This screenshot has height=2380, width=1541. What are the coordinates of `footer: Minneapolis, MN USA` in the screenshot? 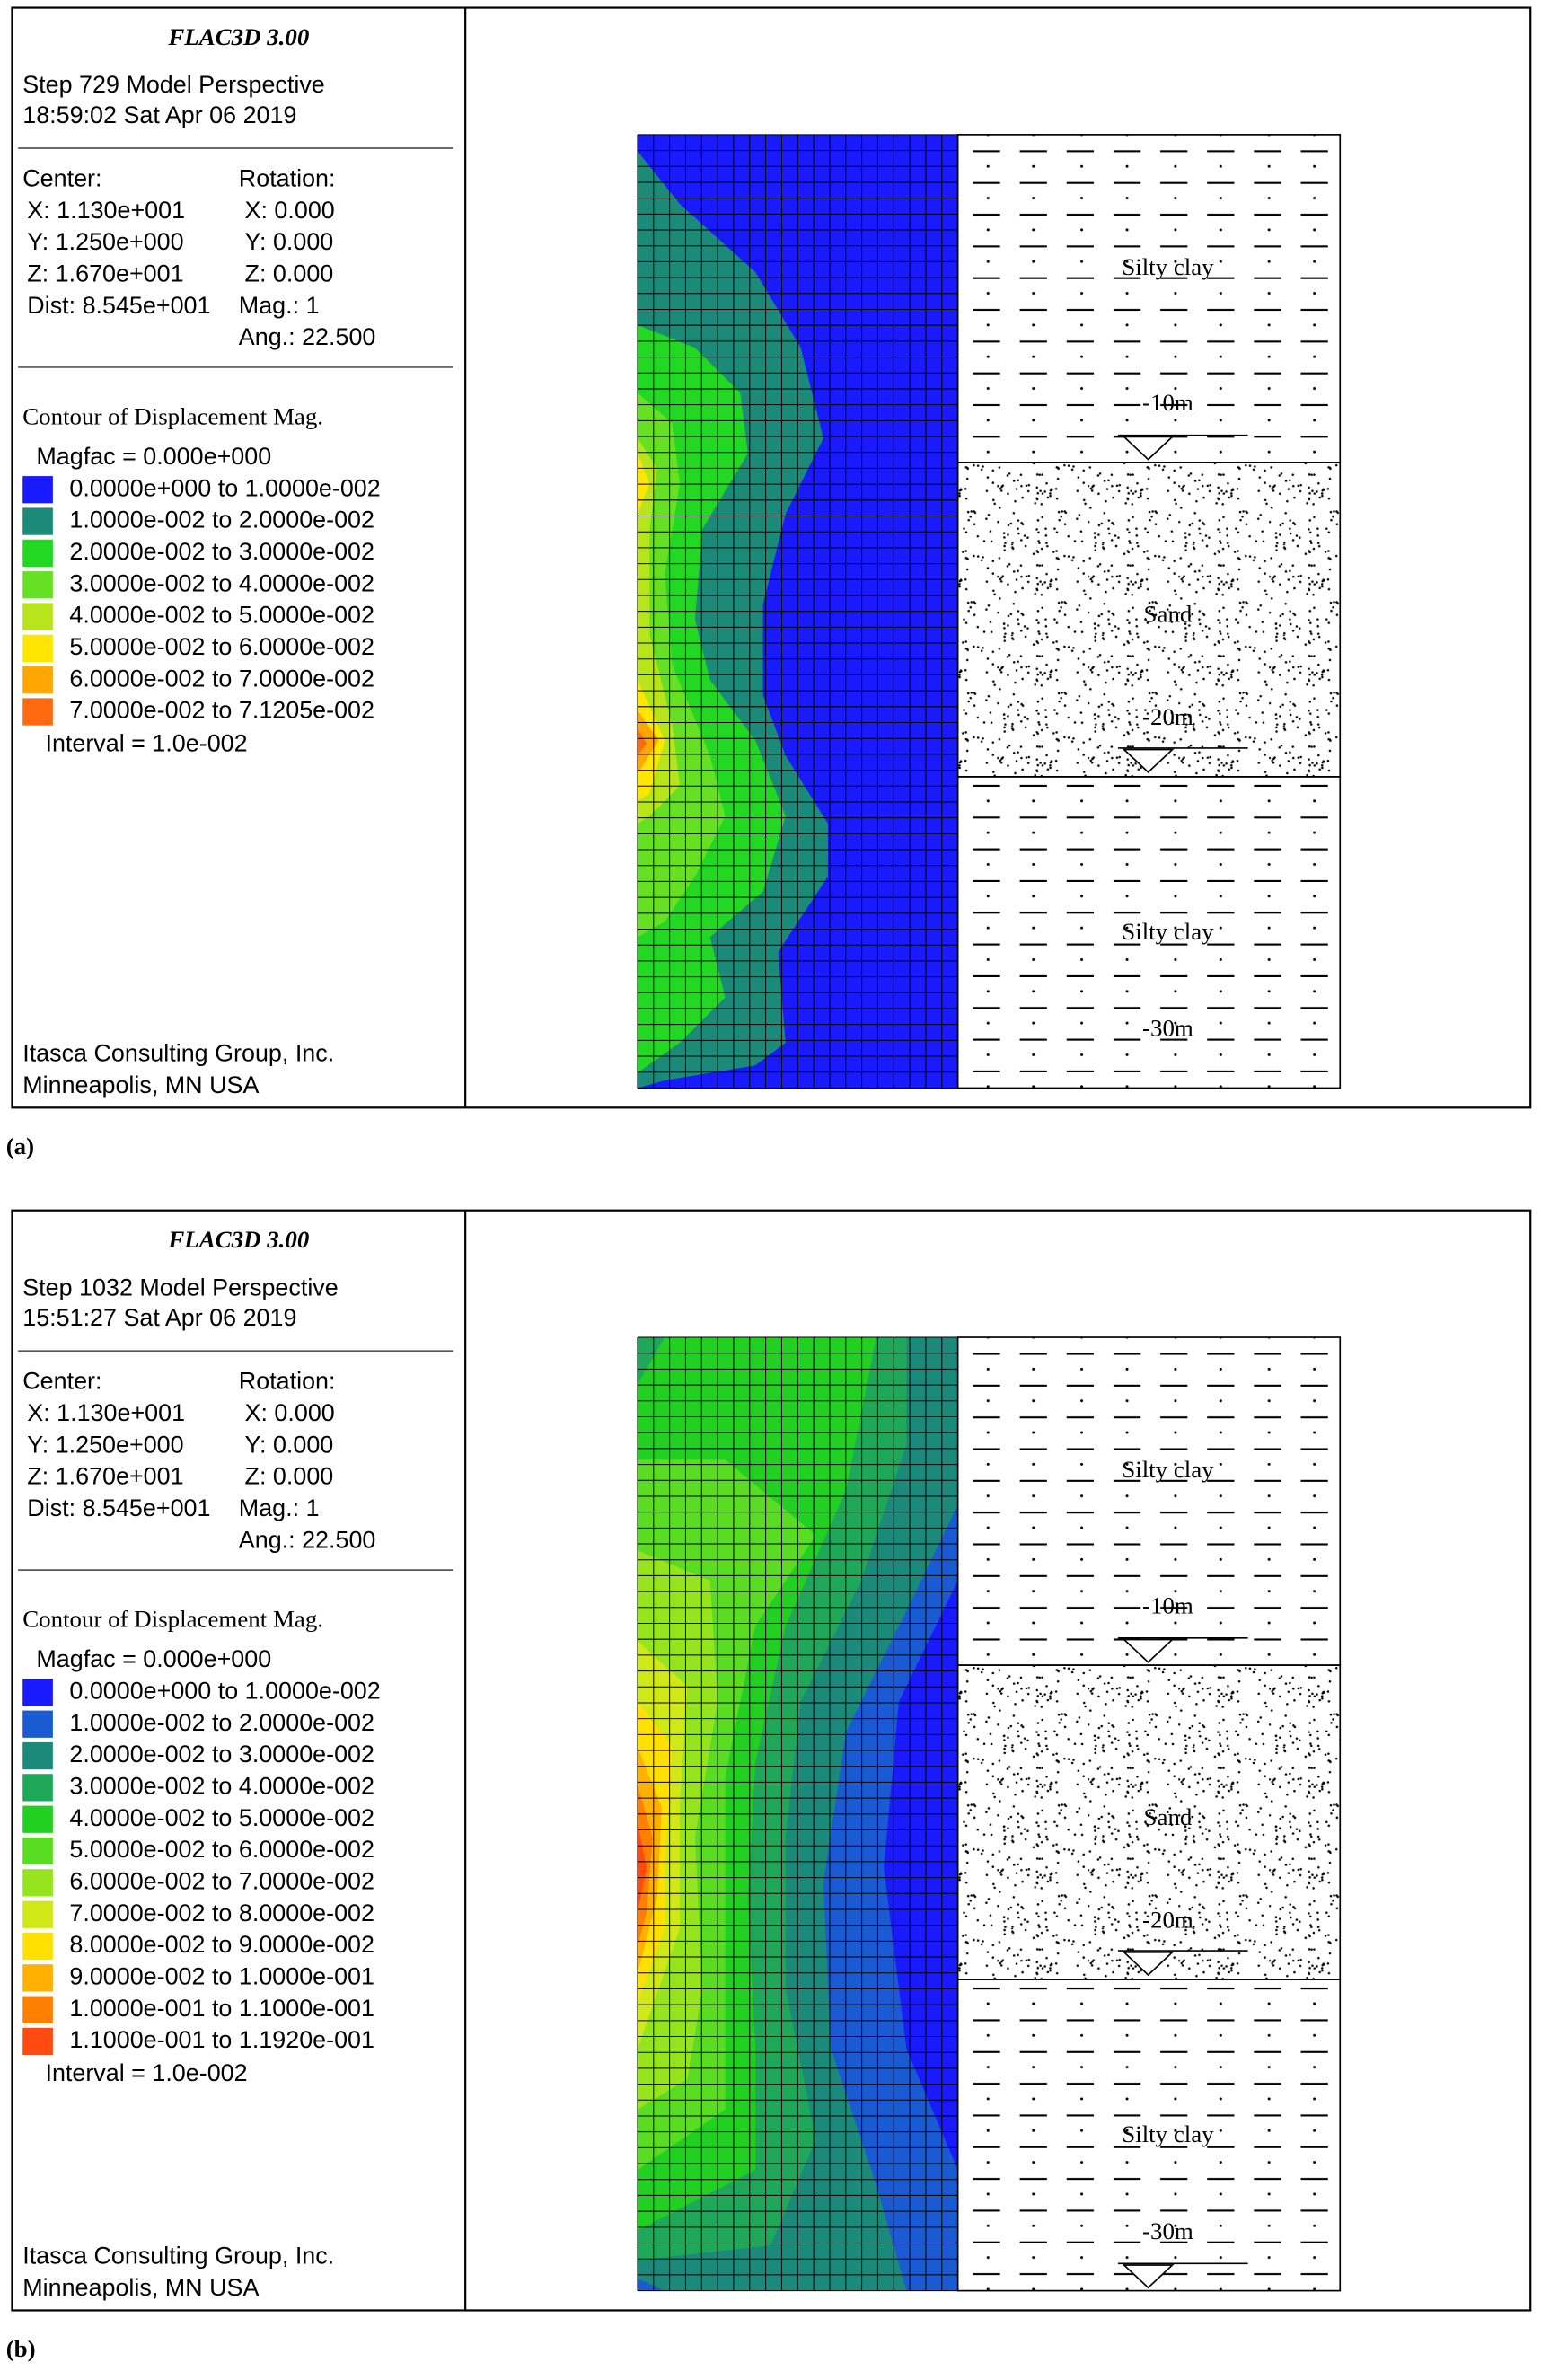 It's located at (140, 2287).